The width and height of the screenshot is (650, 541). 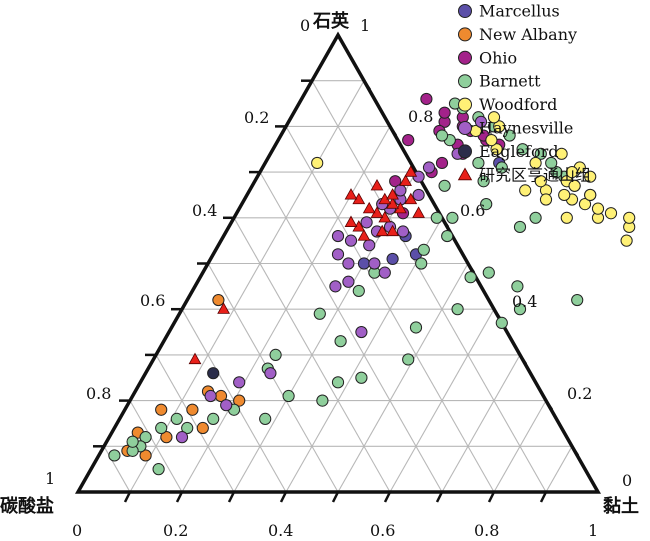 I want to click on tick-label-left-1: 1, so click(x=50, y=478).